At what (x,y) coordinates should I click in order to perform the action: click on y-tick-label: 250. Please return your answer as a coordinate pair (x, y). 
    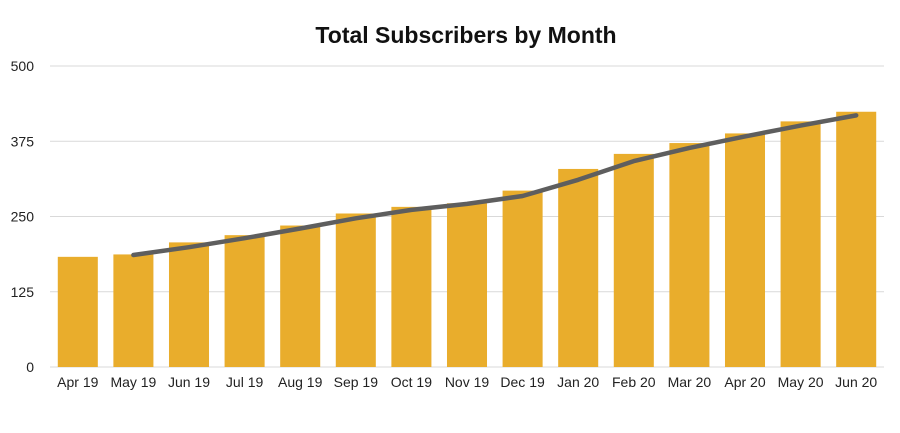
    Looking at the image, I should click on (23, 217).